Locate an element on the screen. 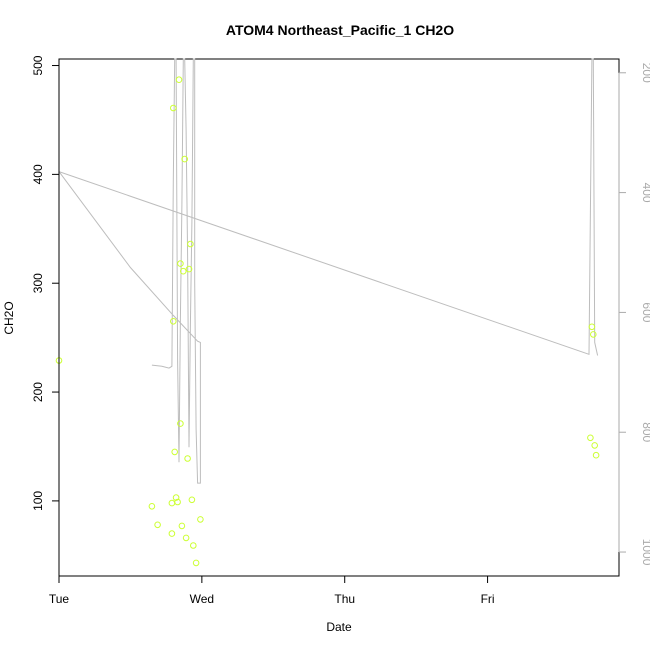 The image size is (650, 650). y-tick-label-400: 400 is located at coordinates (38, 174).